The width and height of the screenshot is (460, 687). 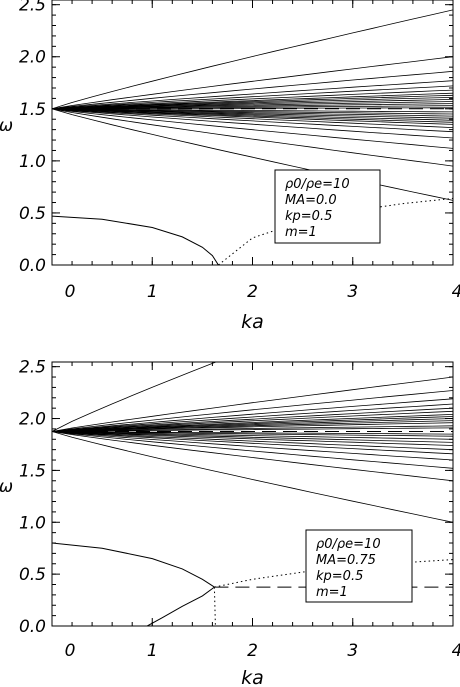 What do you see at coordinates (346, 560) in the screenshot?
I see `legend-line-1: MA=0.75` at bounding box center [346, 560].